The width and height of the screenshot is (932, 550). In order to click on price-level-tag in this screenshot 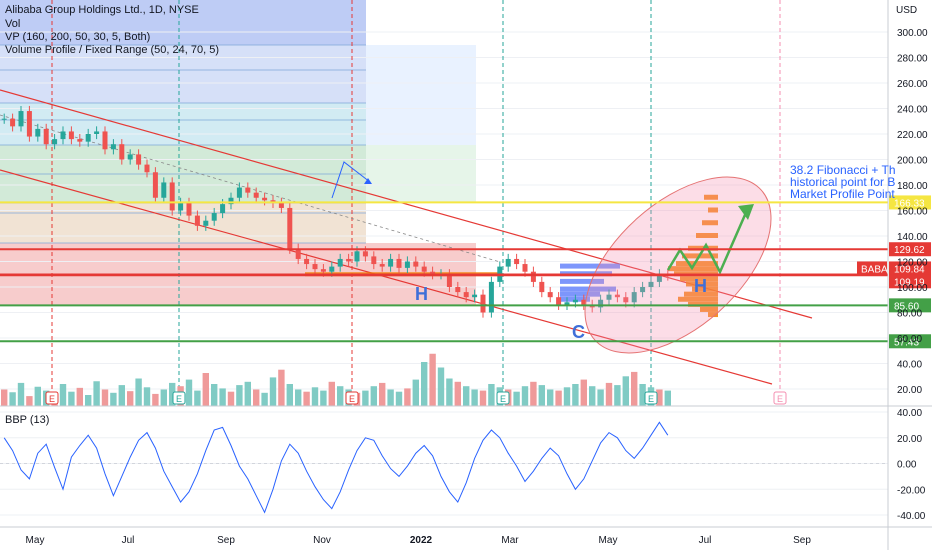, I will do `click(910, 202)`.